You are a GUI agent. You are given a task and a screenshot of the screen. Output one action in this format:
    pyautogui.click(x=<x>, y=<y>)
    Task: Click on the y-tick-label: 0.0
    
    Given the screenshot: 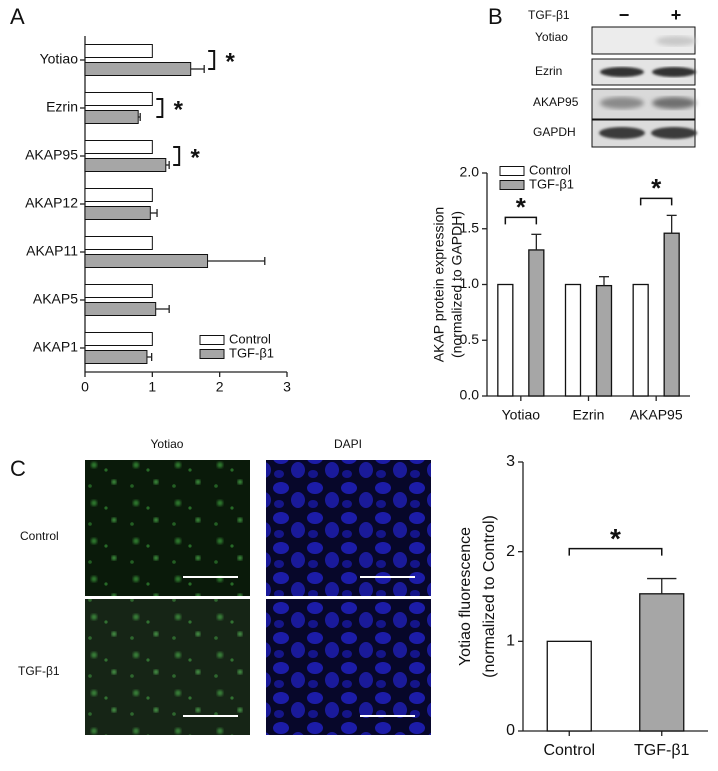 What is the action you would take?
    pyautogui.click(x=470, y=395)
    